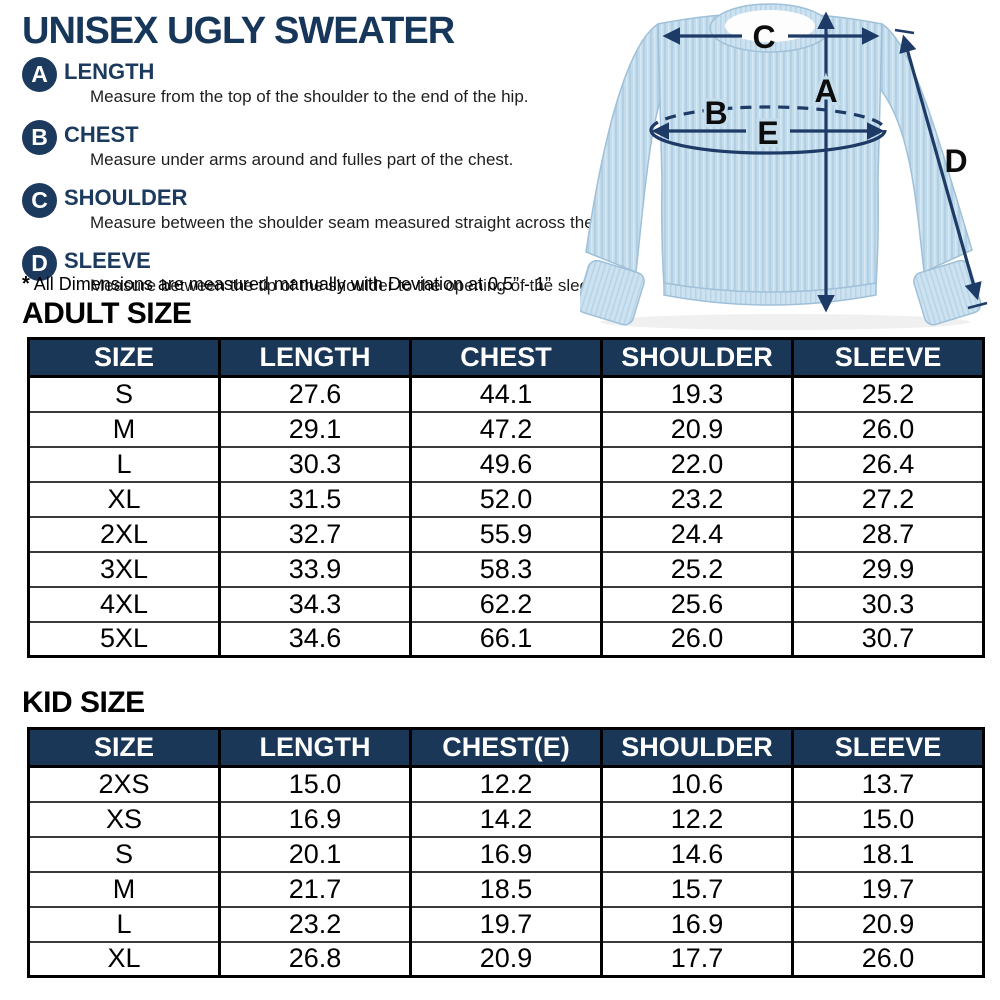  I want to click on column-header: SIZE, so click(124, 748).